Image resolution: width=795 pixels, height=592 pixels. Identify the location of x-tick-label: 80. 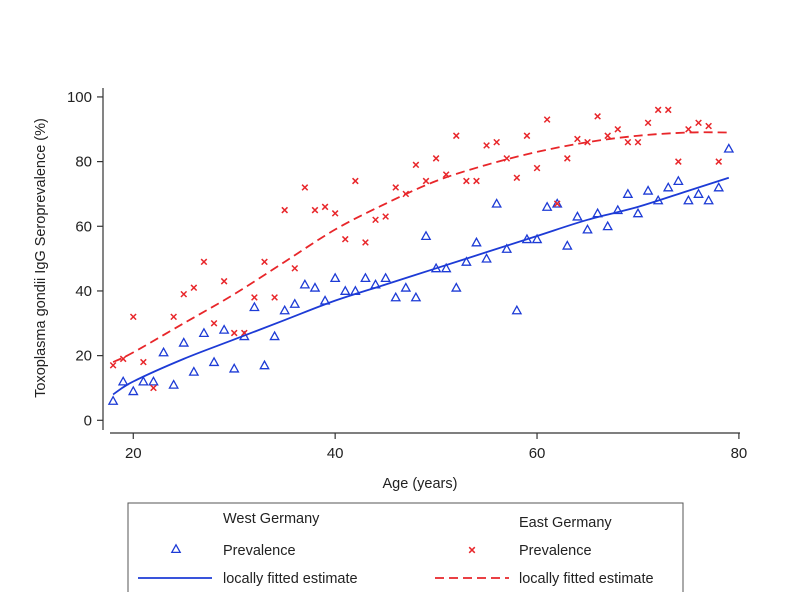
(739, 453).